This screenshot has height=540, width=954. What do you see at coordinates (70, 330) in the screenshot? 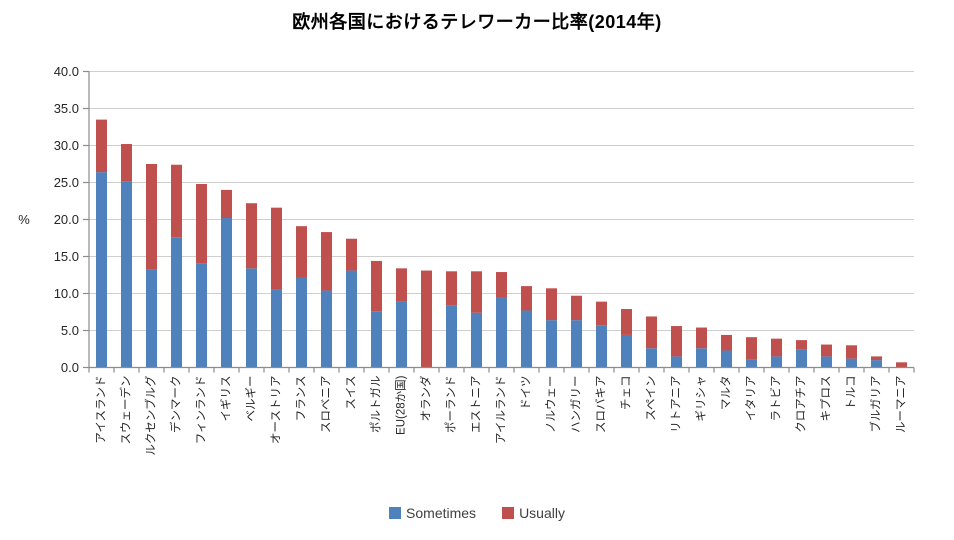
I see `y-tick-label: 5.0` at bounding box center [70, 330].